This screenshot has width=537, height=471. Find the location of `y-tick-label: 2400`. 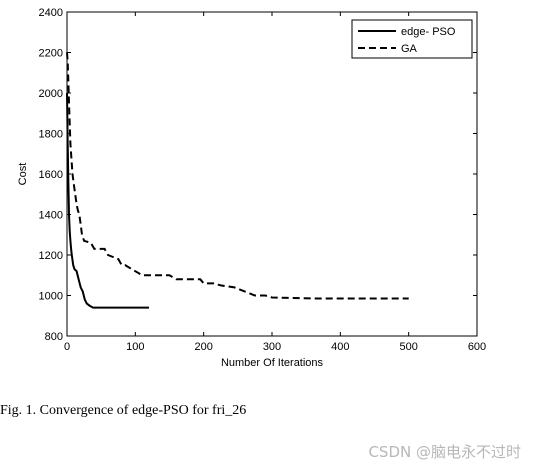

y-tick-label: 2400 is located at coordinates (51, 13).